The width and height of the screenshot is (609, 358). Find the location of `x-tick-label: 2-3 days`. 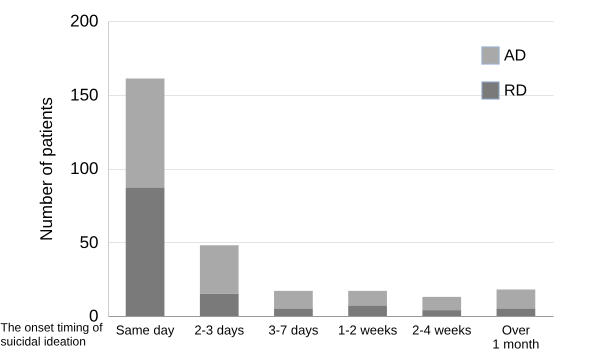

x-tick-label: 2-3 days is located at coordinates (219, 330).